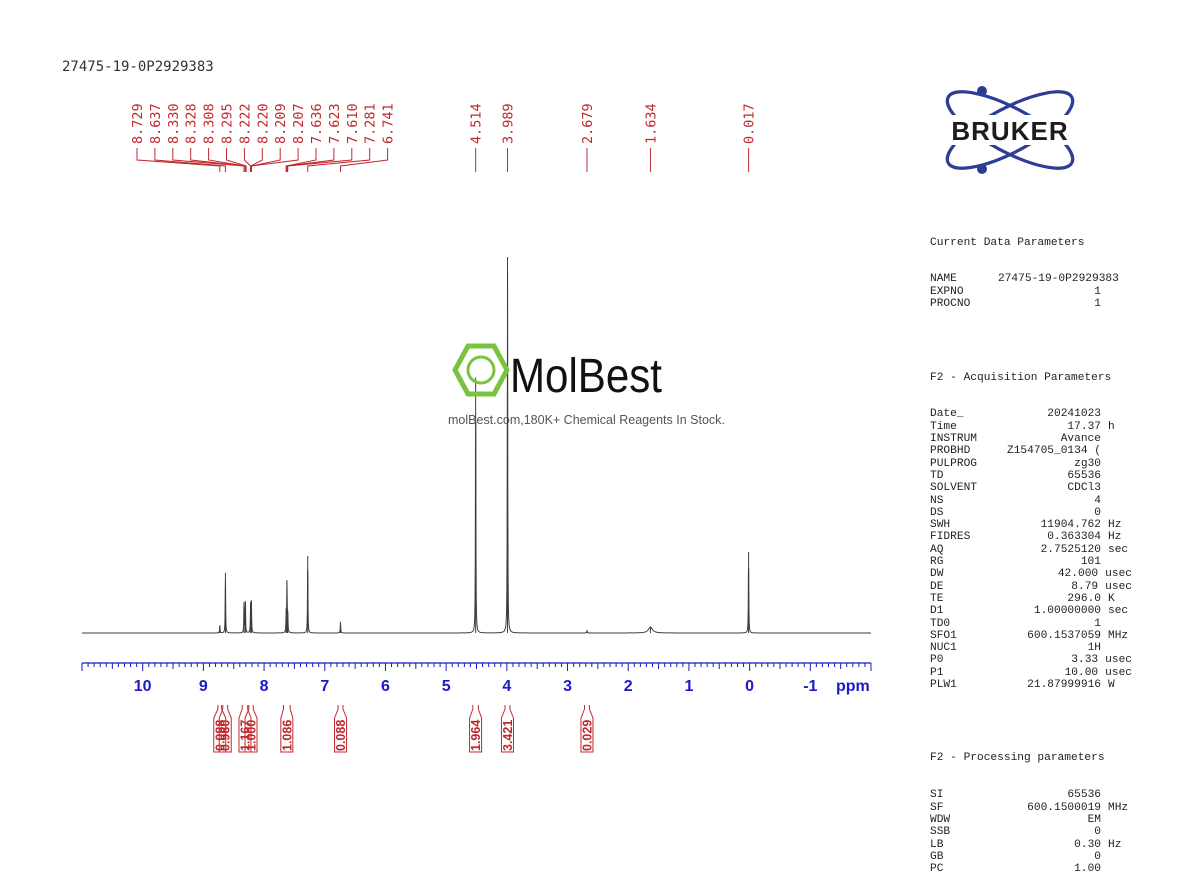 This screenshot has height=888, width=1190. I want to click on logo-text-backdrop, so click(1010, 130).